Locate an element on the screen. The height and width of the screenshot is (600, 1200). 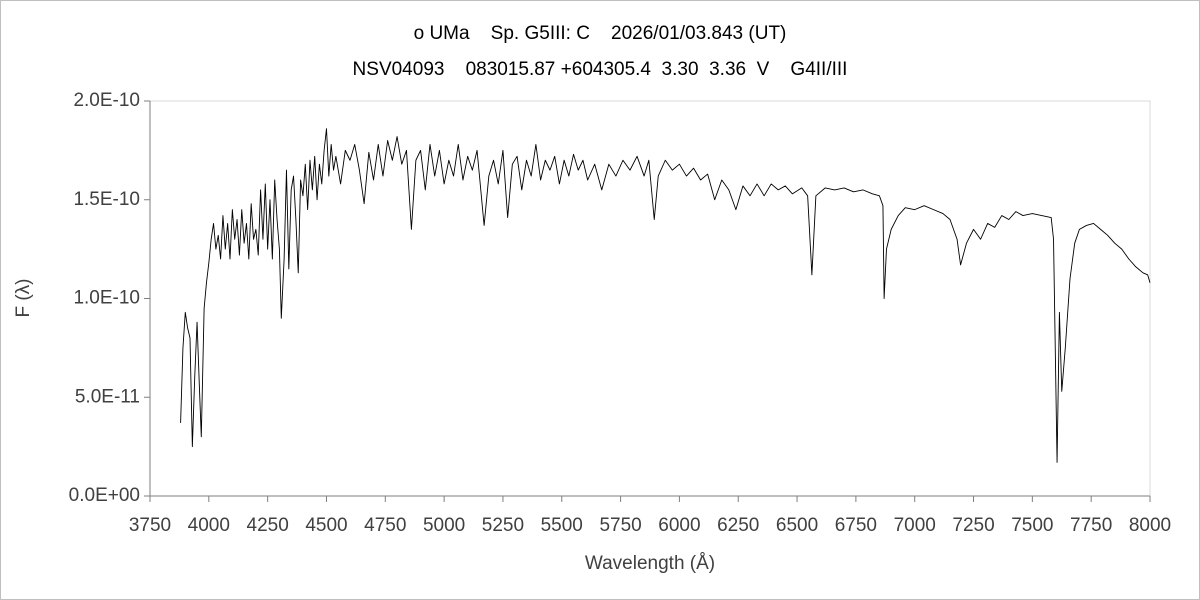
x-tick-label: 4500 is located at coordinates (326, 525).